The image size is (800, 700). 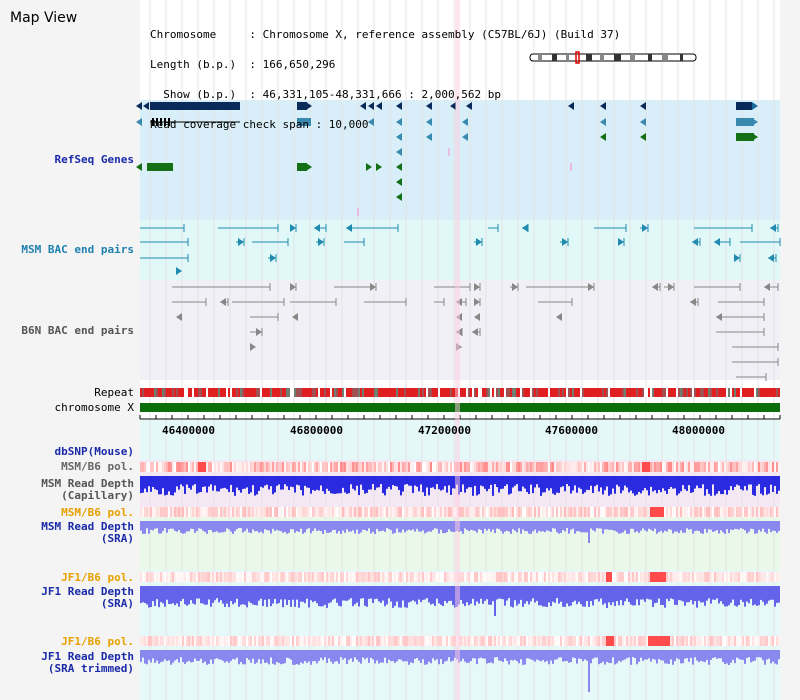 What do you see at coordinates (77, 249) in the screenshot?
I see `track-label-msm-bac: MSM BAC end pairs` at bounding box center [77, 249].